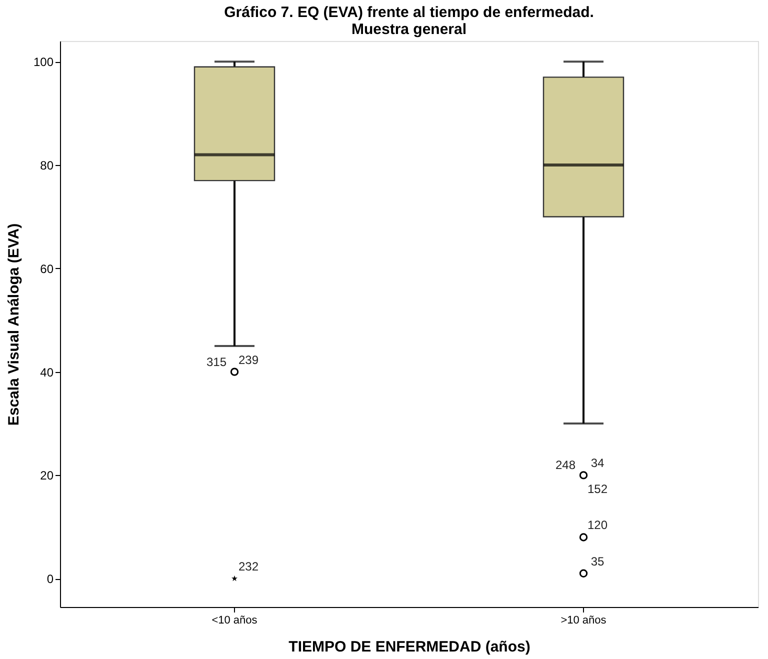 The image size is (768, 659). What do you see at coordinates (47, 165) in the screenshot?
I see `y-tick-label: 80` at bounding box center [47, 165].